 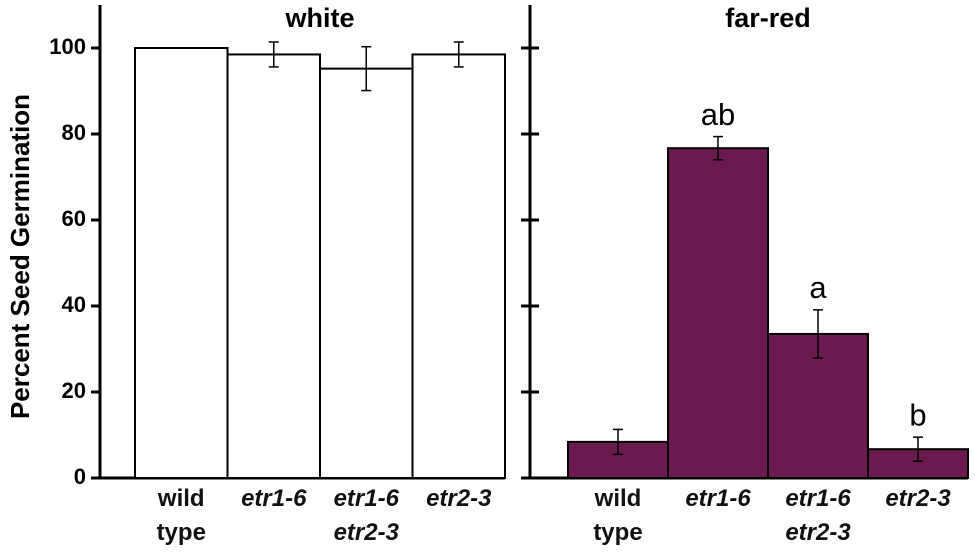 What do you see at coordinates (80, 476) in the screenshot?
I see `y-tick-label: 0` at bounding box center [80, 476].